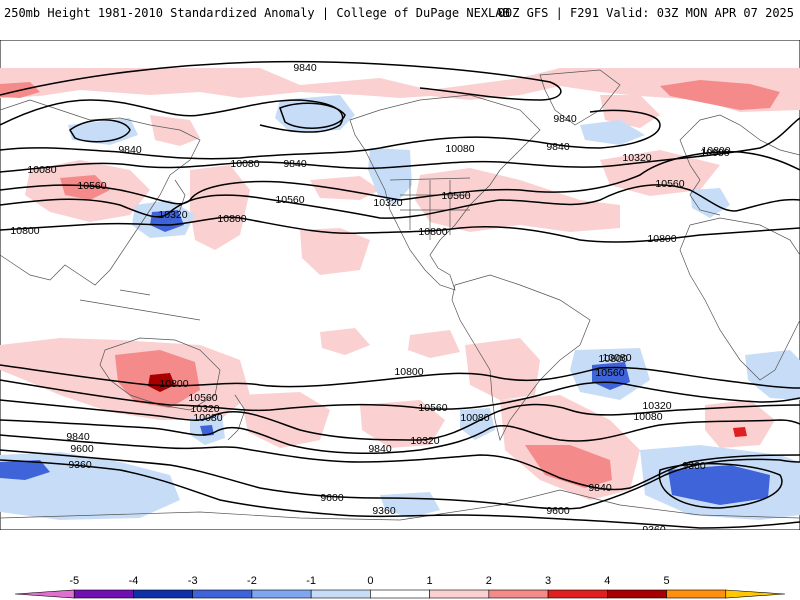  I want to click on colorbar-ticks: -5 -4 -3 -2 -1 0 1 2 3 4 5, so click(369, 581).